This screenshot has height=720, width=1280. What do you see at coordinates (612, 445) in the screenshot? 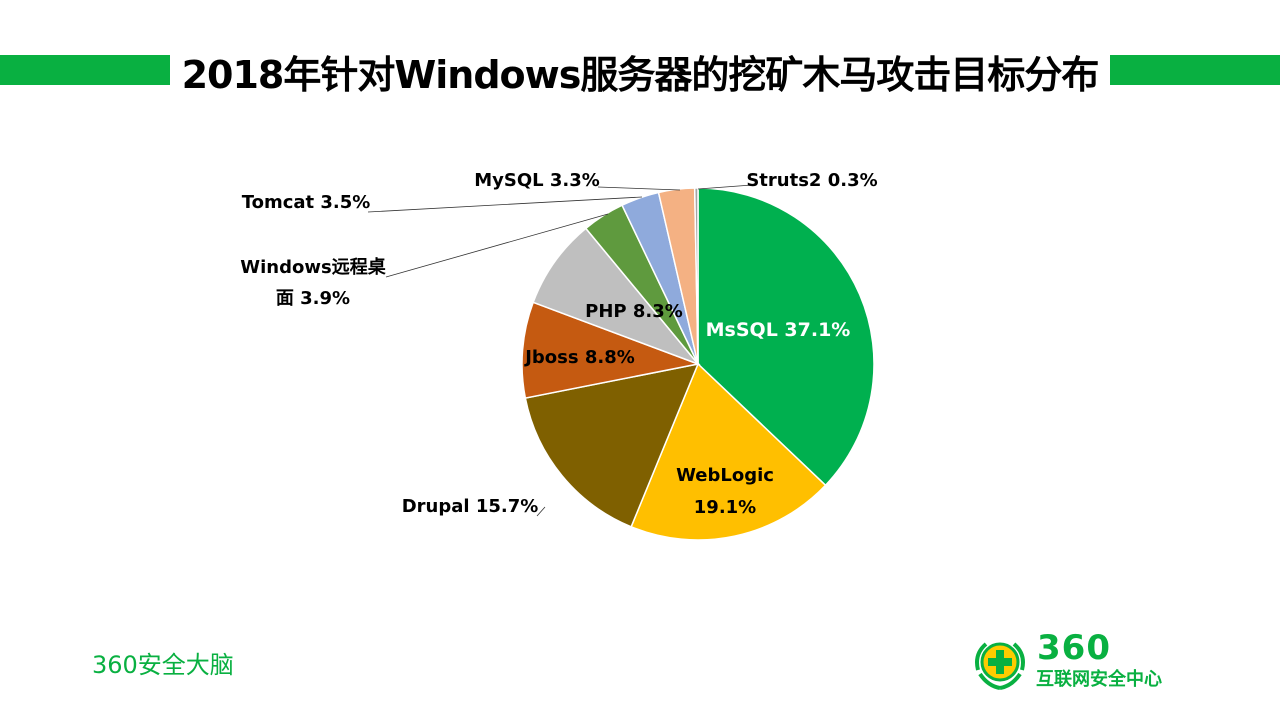
I see `pie-slice-drupal` at bounding box center [612, 445].